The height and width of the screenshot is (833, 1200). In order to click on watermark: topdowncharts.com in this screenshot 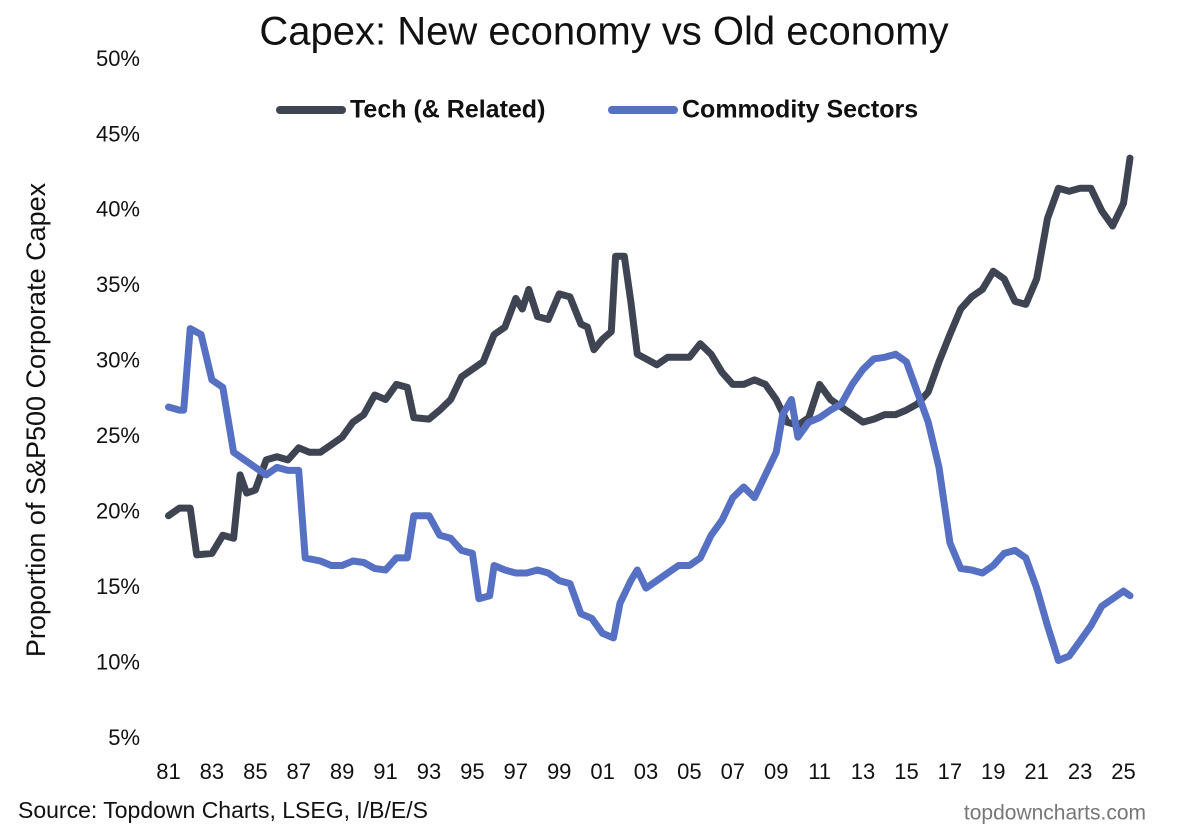, I will do `click(1055, 813)`.